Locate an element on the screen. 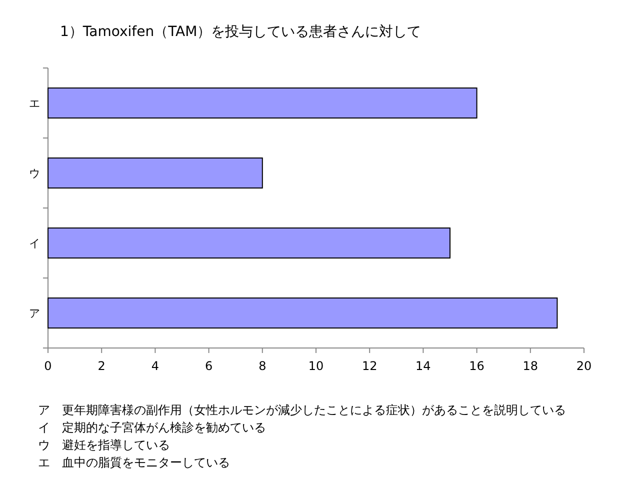 This screenshot has height=480, width=640. x-tick-label: 0 is located at coordinates (48, 366).